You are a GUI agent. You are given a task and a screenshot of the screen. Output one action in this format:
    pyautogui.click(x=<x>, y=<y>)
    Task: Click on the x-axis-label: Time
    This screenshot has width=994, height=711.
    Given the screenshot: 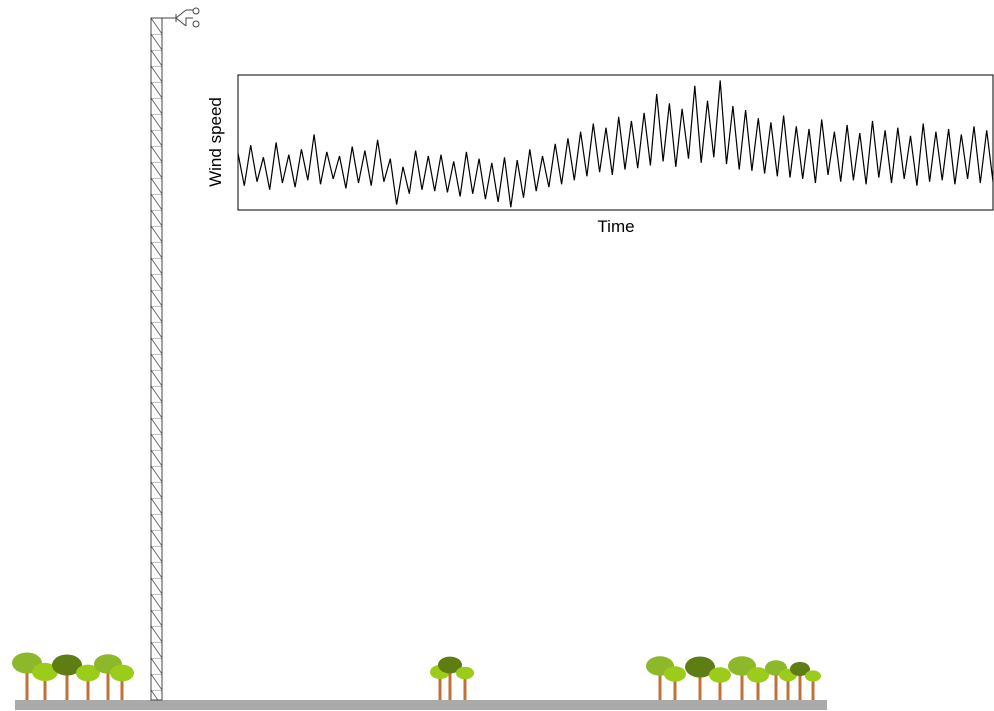 What is the action you would take?
    pyautogui.click(x=615, y=226)
    